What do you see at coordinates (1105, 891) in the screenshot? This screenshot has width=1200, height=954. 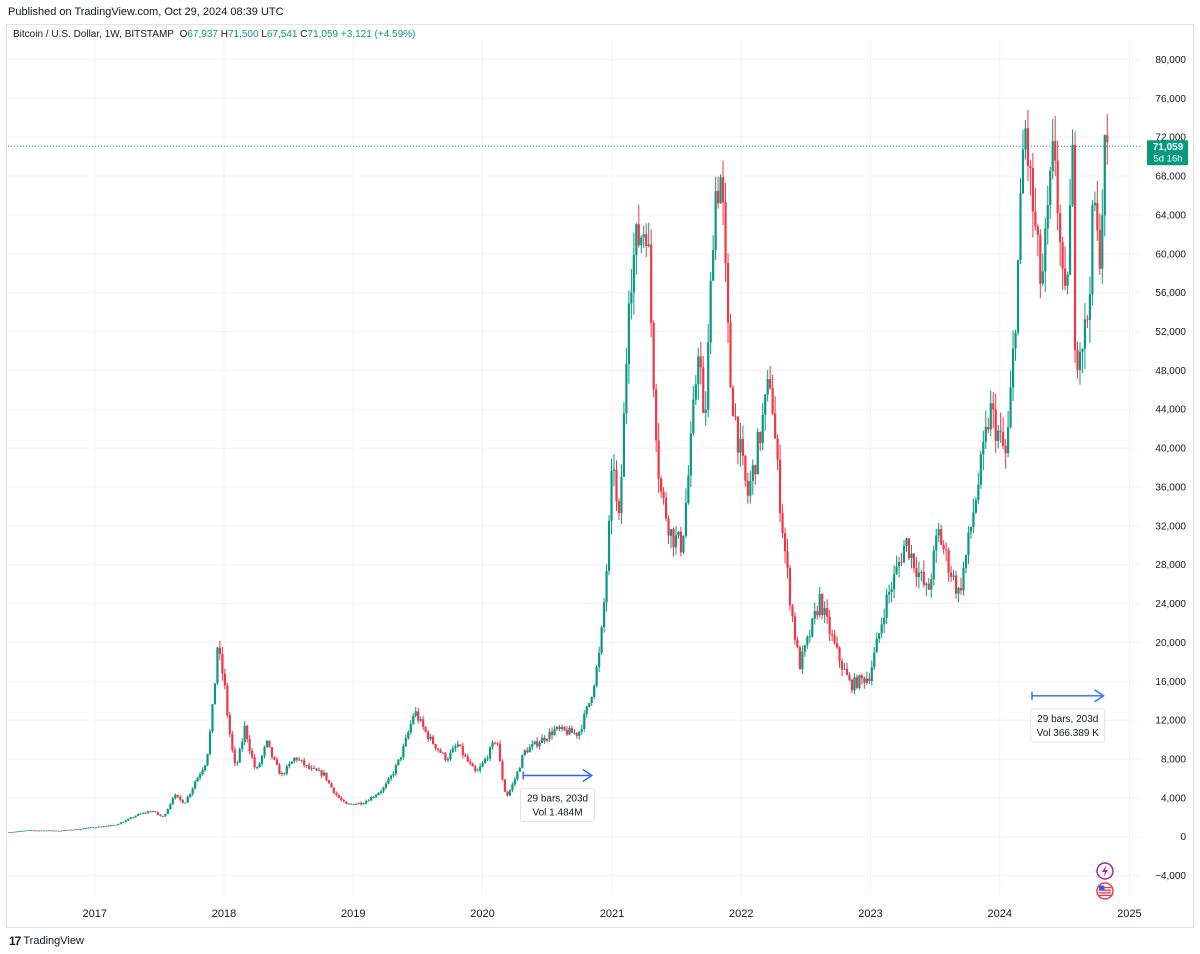 I see `us-flag-icon` at bounding box center [1105, 891].